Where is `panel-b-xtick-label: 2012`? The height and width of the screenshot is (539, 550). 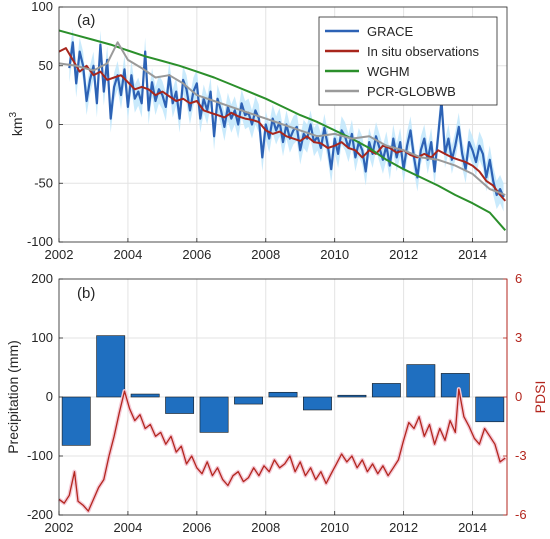 panel-b-xtick-label: 2012 is located at coordinates (403, 527).